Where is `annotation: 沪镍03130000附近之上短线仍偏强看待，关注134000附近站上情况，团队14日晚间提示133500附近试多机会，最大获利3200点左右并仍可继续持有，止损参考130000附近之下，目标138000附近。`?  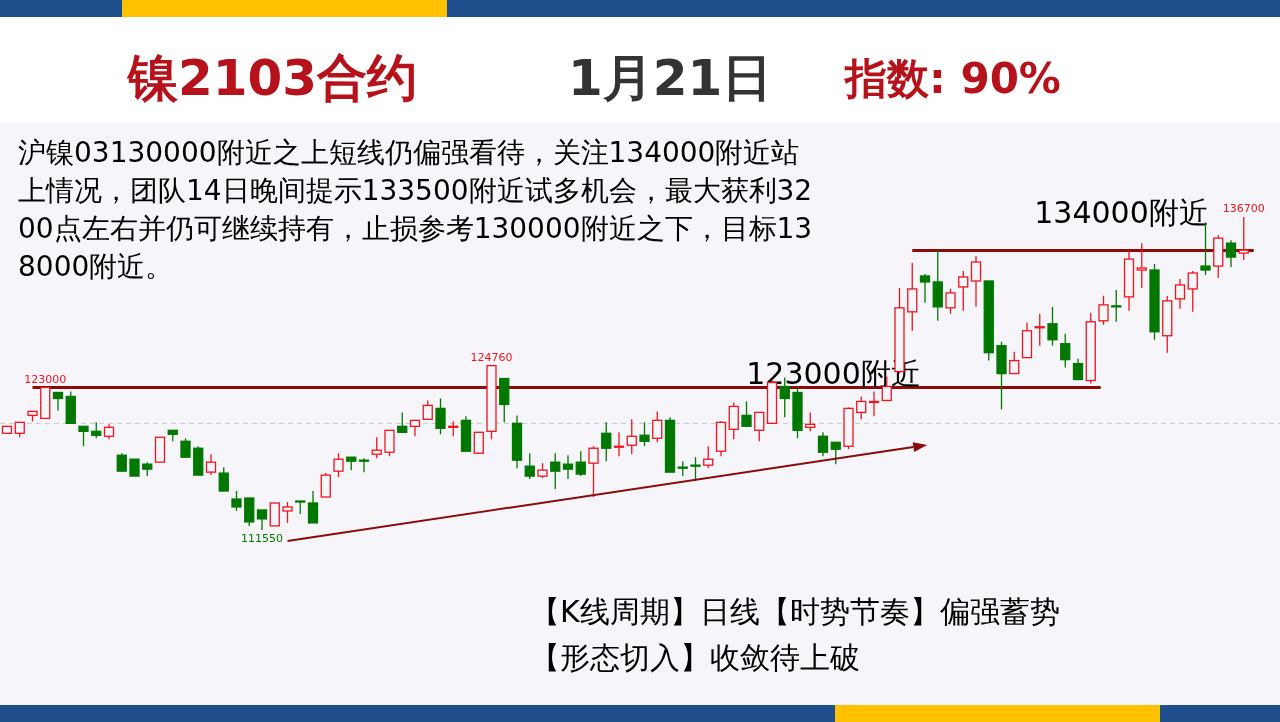 annotation: 沪镍03130000附近之上短线仍偏强看待，关注134000附近站上情况，团队14日晚间提示133500附近试多机会，最大获利3200点左右并仍可继续持有，止损参考130000附近之下，目标138000附近。 is located at coordinates (415, 209).